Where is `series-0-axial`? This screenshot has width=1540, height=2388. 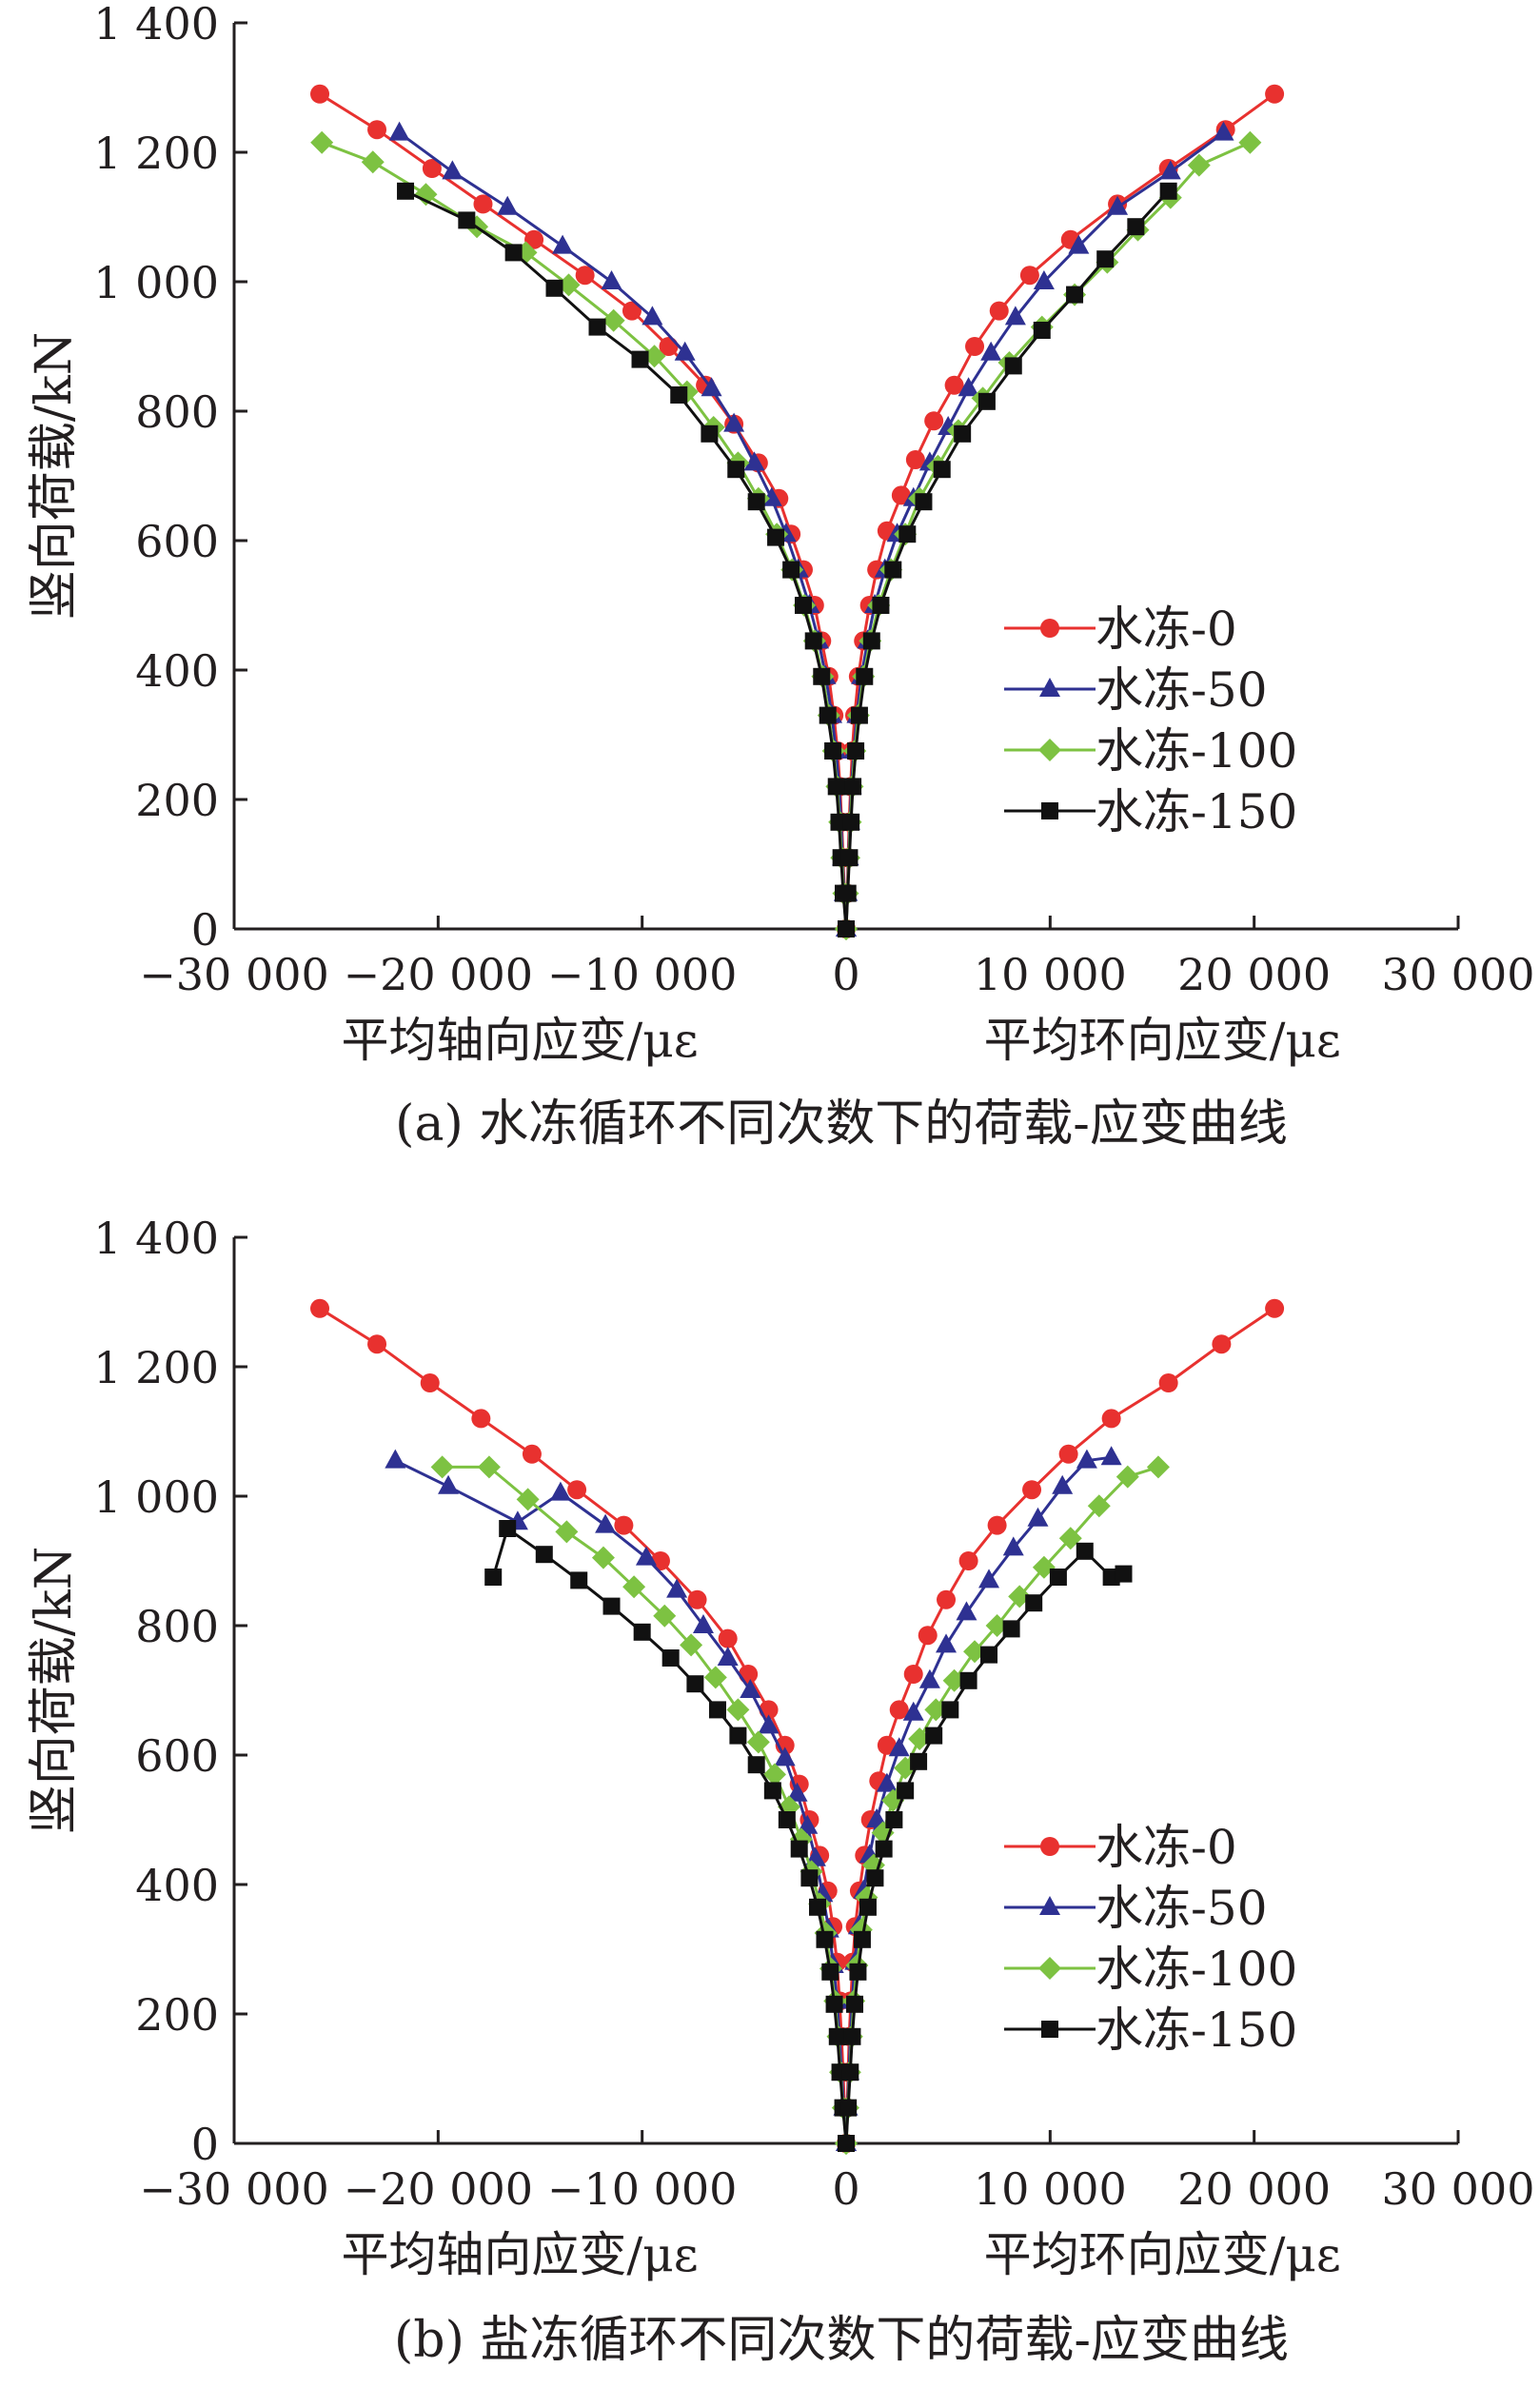 series-0-axial is located at coordinates (583, 511).